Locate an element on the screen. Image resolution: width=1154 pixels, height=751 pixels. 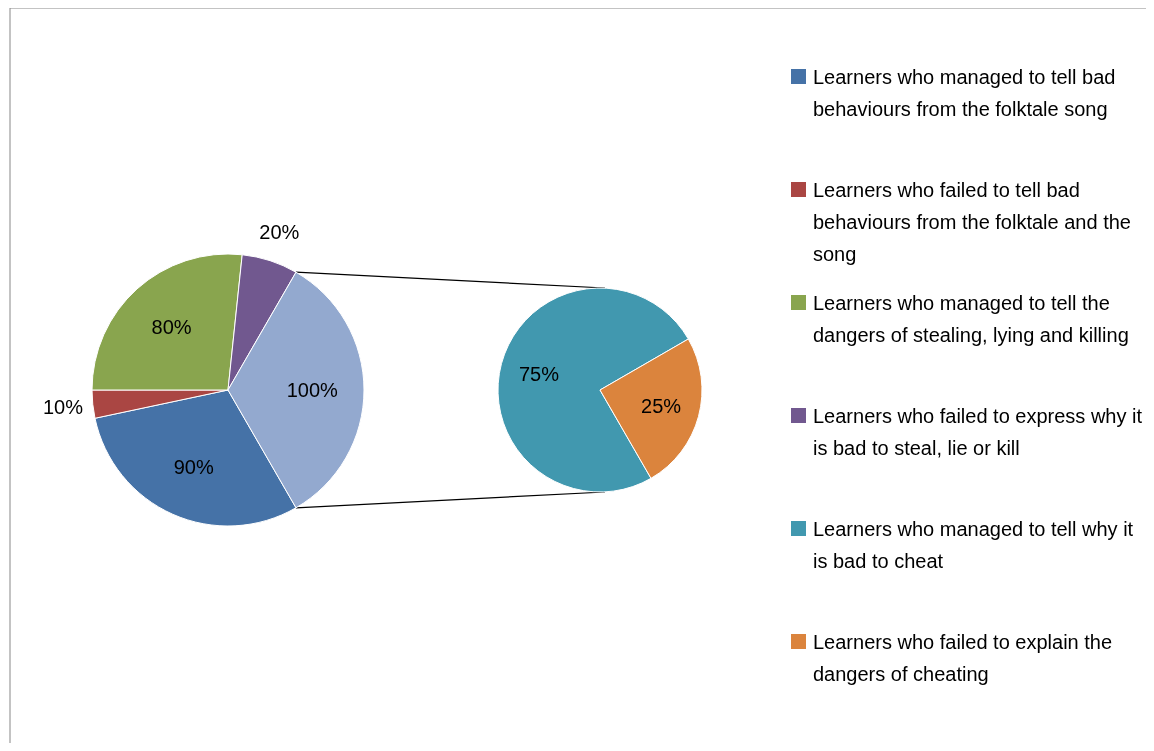
legend-label: Learners who failed to explain the dangers of cheating is located at coordinates (963, 658).